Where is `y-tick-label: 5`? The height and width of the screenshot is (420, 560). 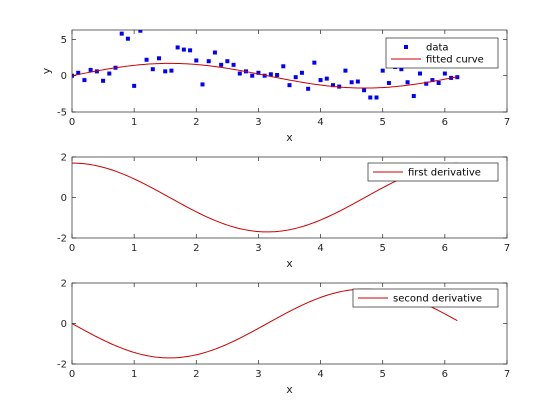 y-tick-label: 5 is located at coordinates (64, 40).